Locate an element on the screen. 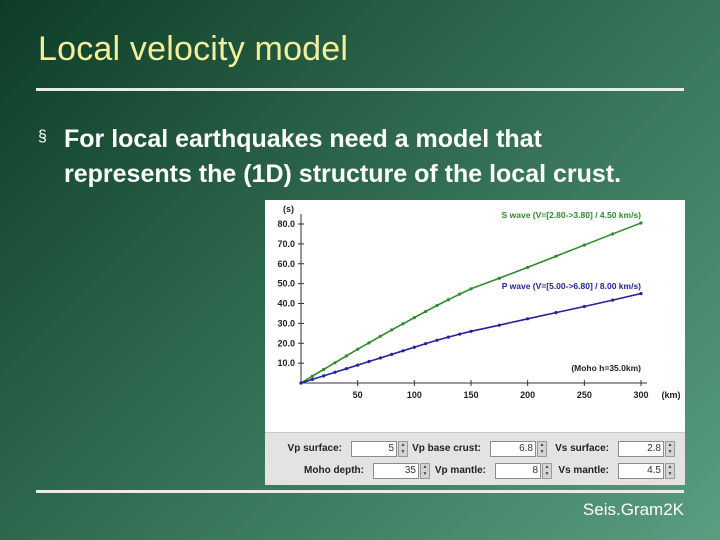 Image resolution: width=720 pixels, height=540 pixels. p-wave-label: P wave (V=[5.00->6.80] / 8.00 km/s) is located at coordinates (571, 286).